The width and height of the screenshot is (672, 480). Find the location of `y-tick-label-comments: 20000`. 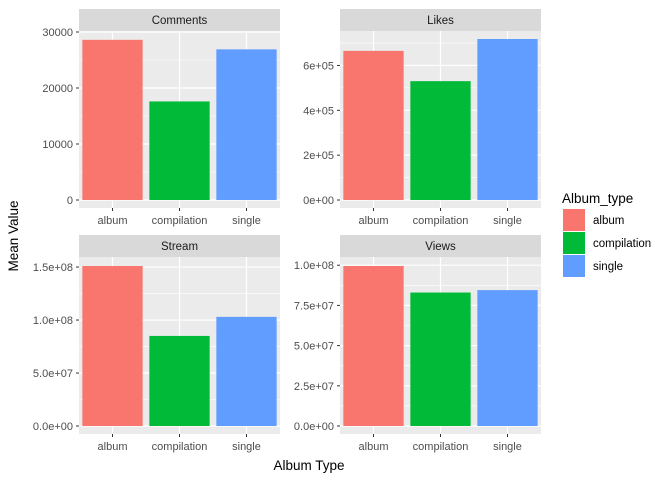

y-tick-label-comments: 20000 is located at coordinates (57, 89).